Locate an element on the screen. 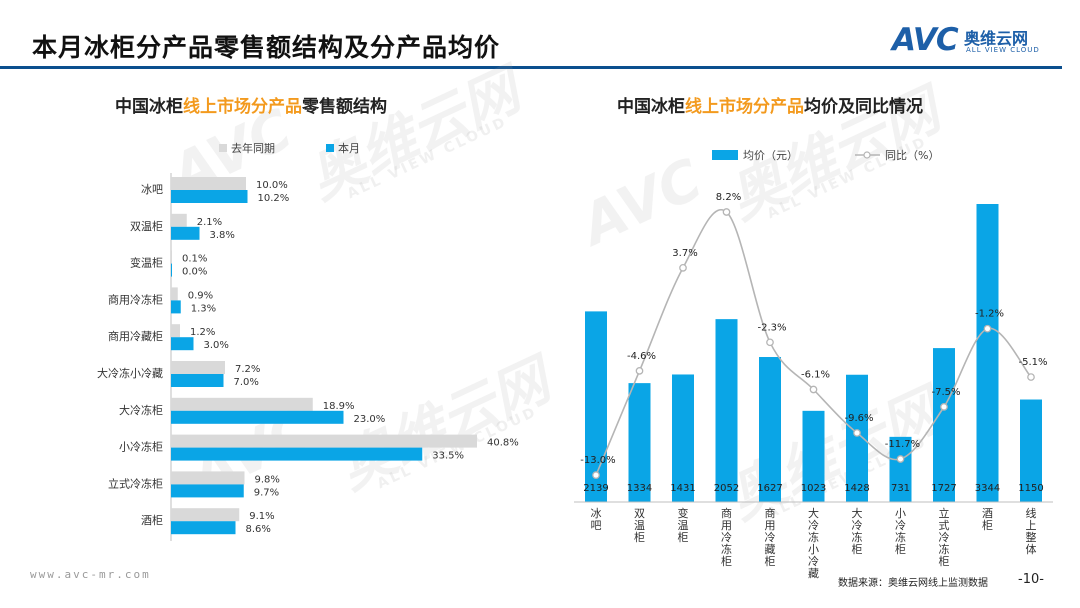 The image size is (1080, 608). page-title: 本月冰柜分产品零售额结构及分产品均价 is located at coordinates (266, 47).